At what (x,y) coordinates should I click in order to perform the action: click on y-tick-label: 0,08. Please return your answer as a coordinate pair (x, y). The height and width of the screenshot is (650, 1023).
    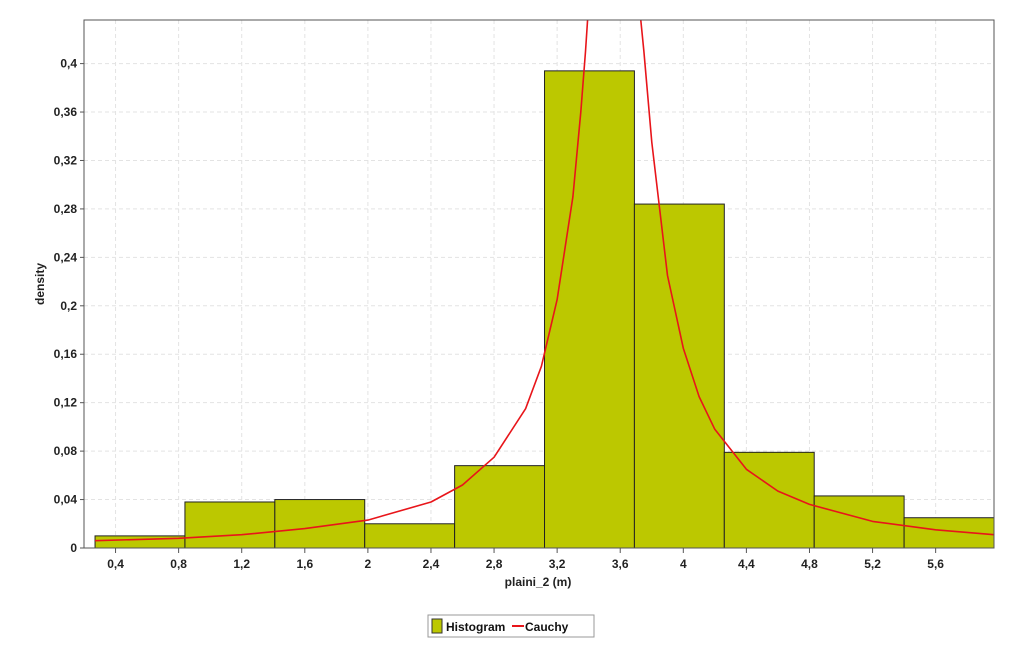
    Looking at the image, I should click on (66, 451).